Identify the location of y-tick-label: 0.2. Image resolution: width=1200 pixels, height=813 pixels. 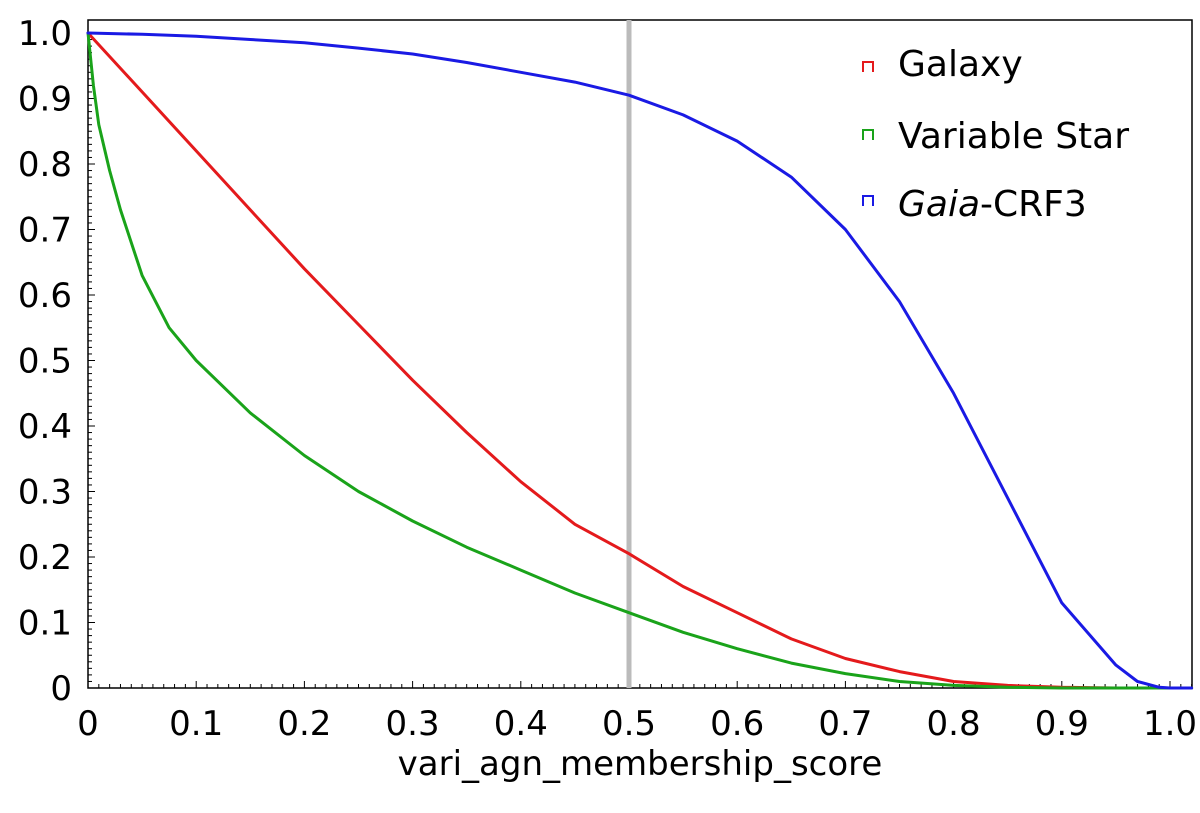
(45, 558).